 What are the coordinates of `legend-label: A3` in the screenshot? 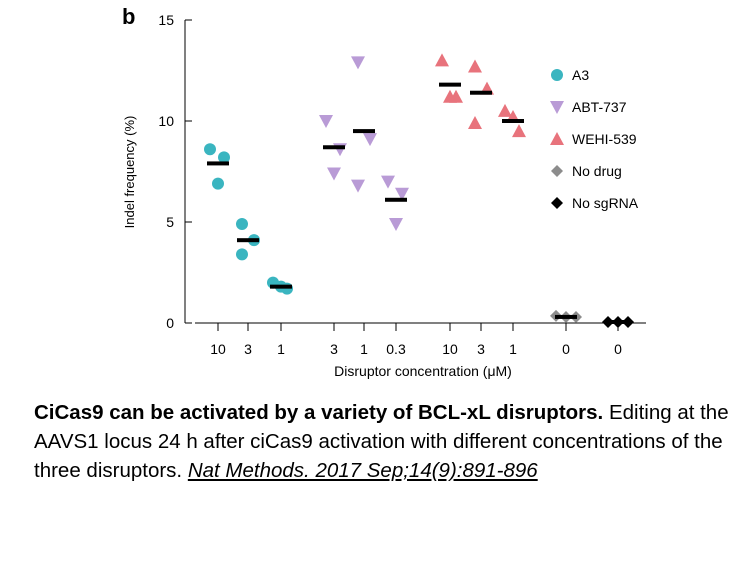 It's located at (580, 75).